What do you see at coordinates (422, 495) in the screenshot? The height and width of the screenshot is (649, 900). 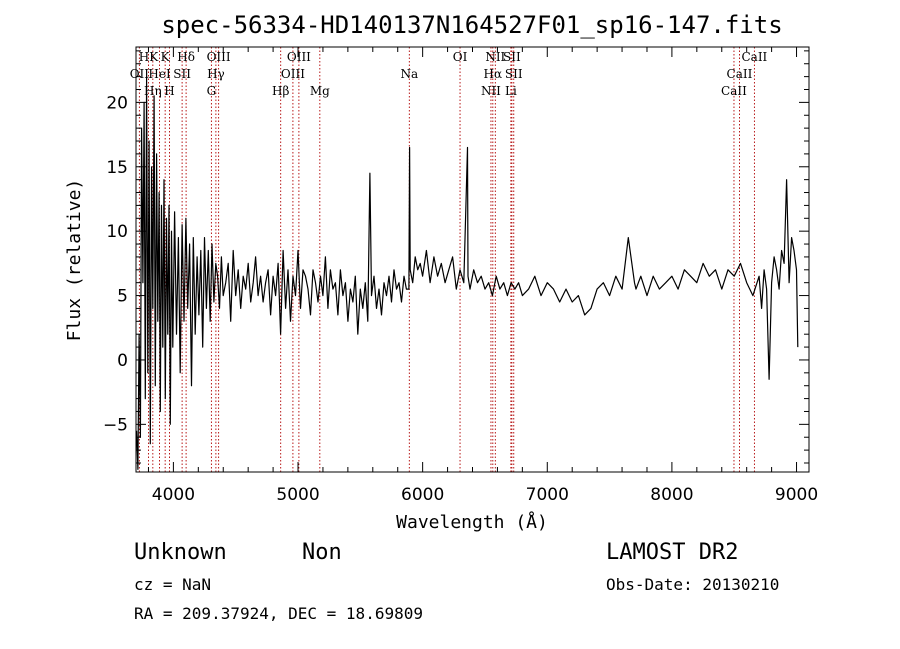 I see `x-tick-label-2: 6000` at bounding box center [422, 495].